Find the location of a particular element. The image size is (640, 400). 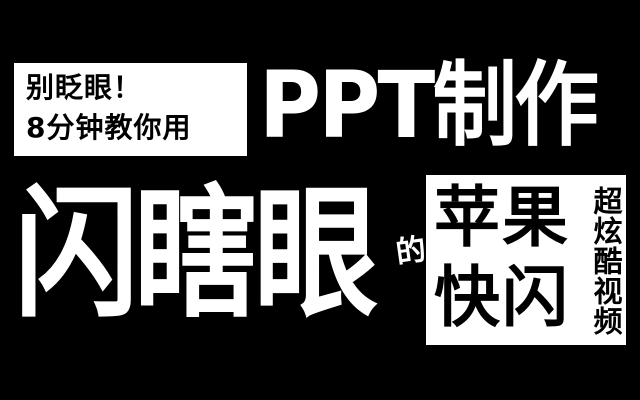

topic-vertical-text: 超炫酷视频 is located at coordinates (606, 261).